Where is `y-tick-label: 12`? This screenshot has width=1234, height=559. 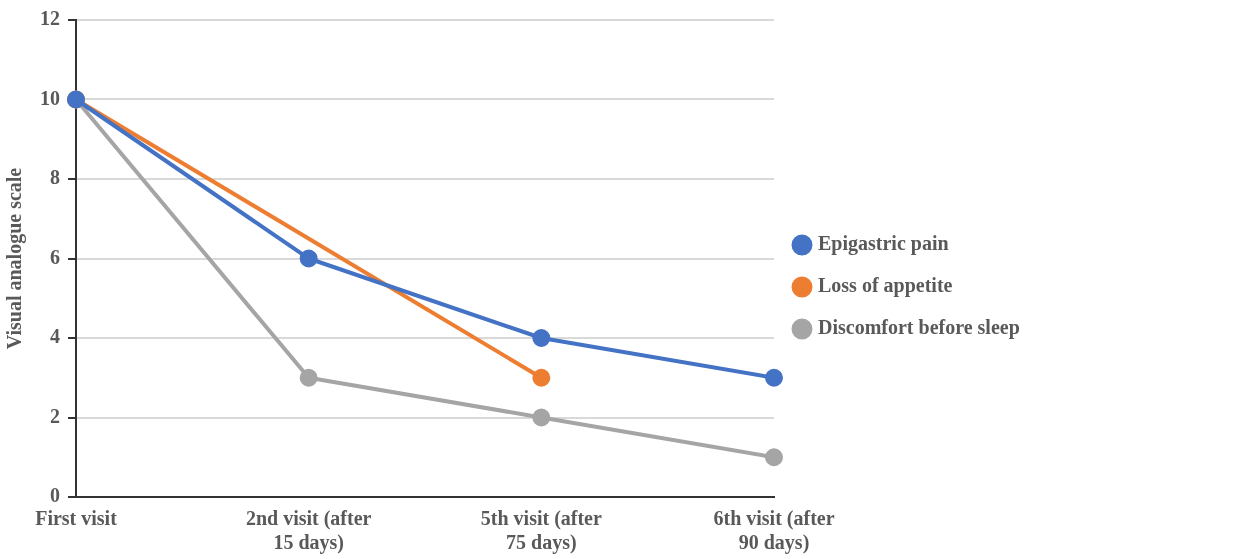 y-tick-label: 12 is located at coordinates (50, 18).